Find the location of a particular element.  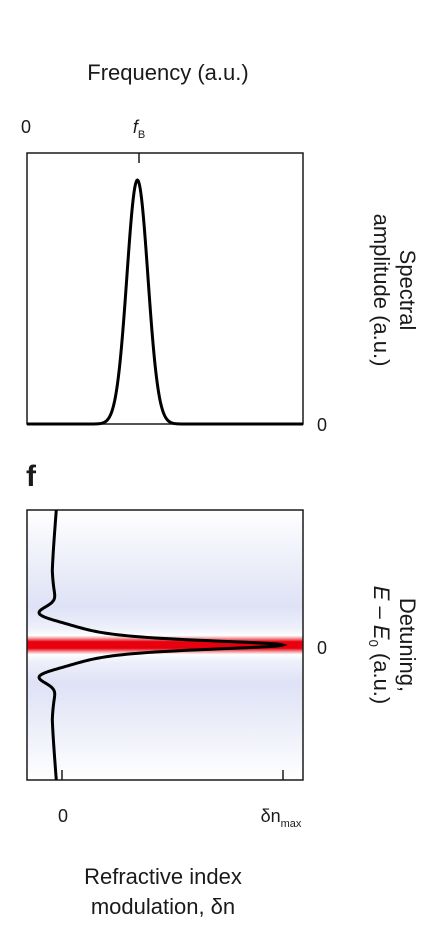

spectrum-y-axis-label-line-2: amplitude (a.u.) is located at coordinates (381, 290).